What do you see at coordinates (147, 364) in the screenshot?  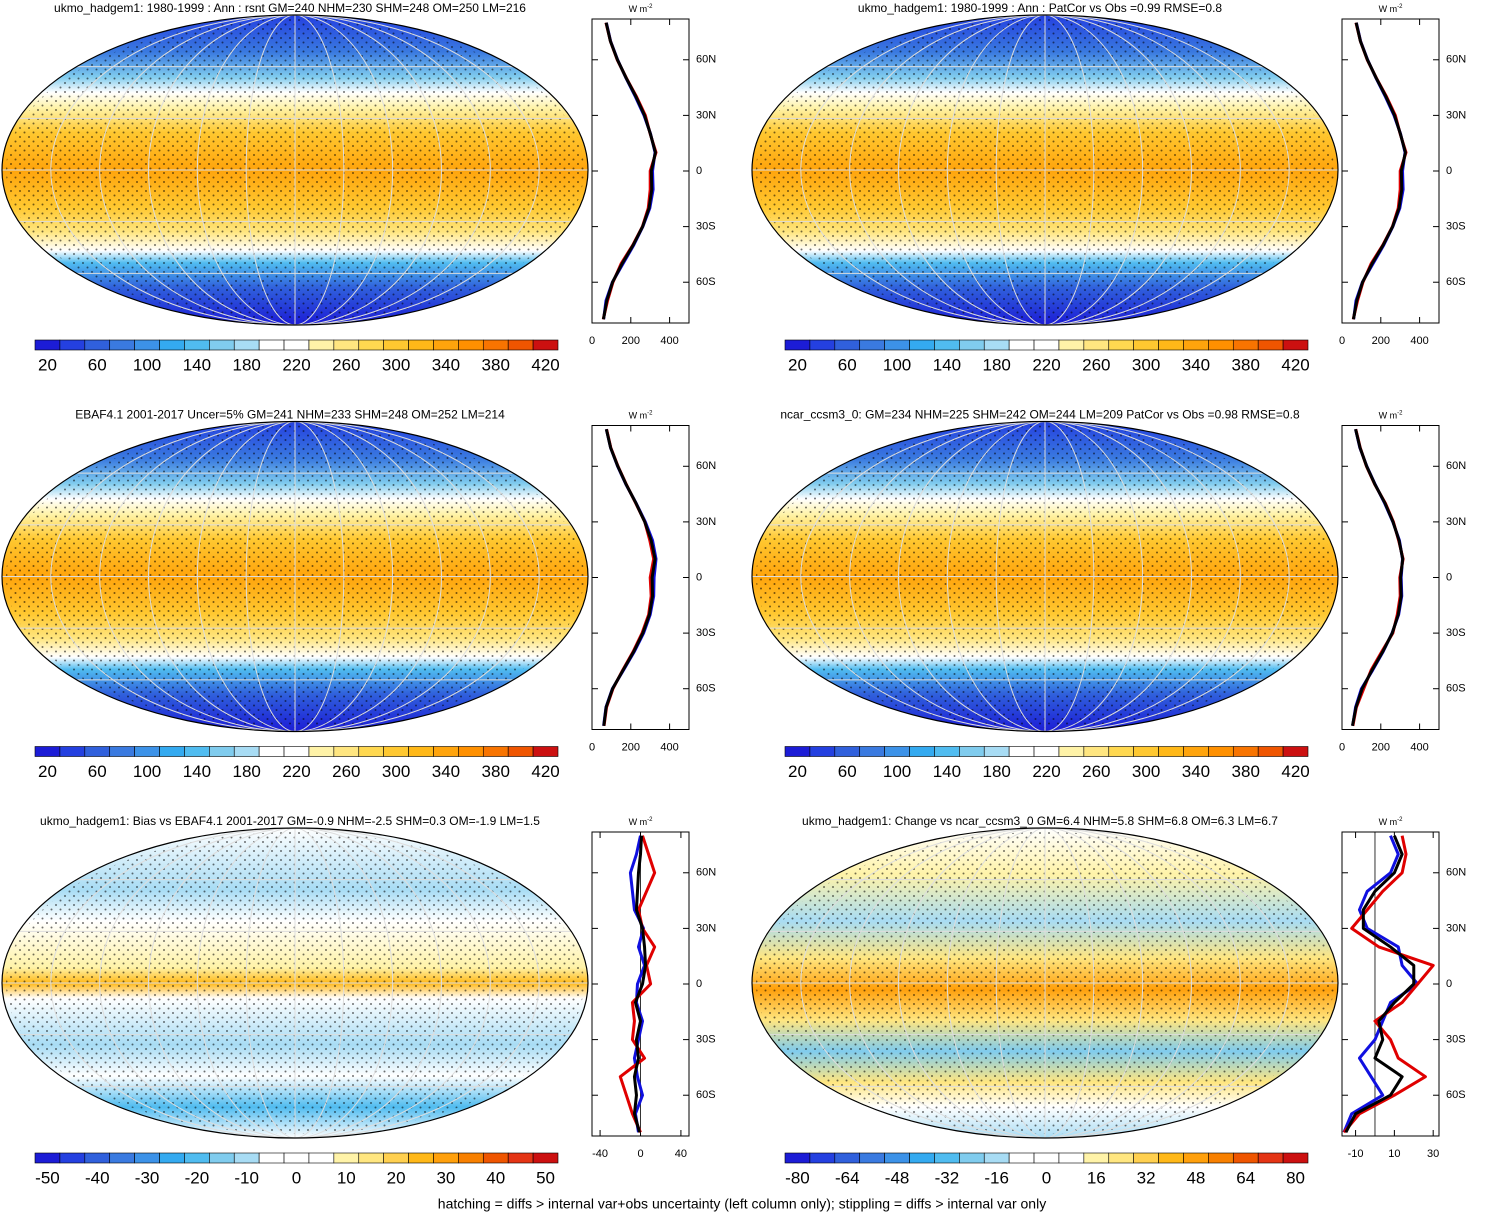 I see `colorbar-label: 100` at bounding box center [147, 364].